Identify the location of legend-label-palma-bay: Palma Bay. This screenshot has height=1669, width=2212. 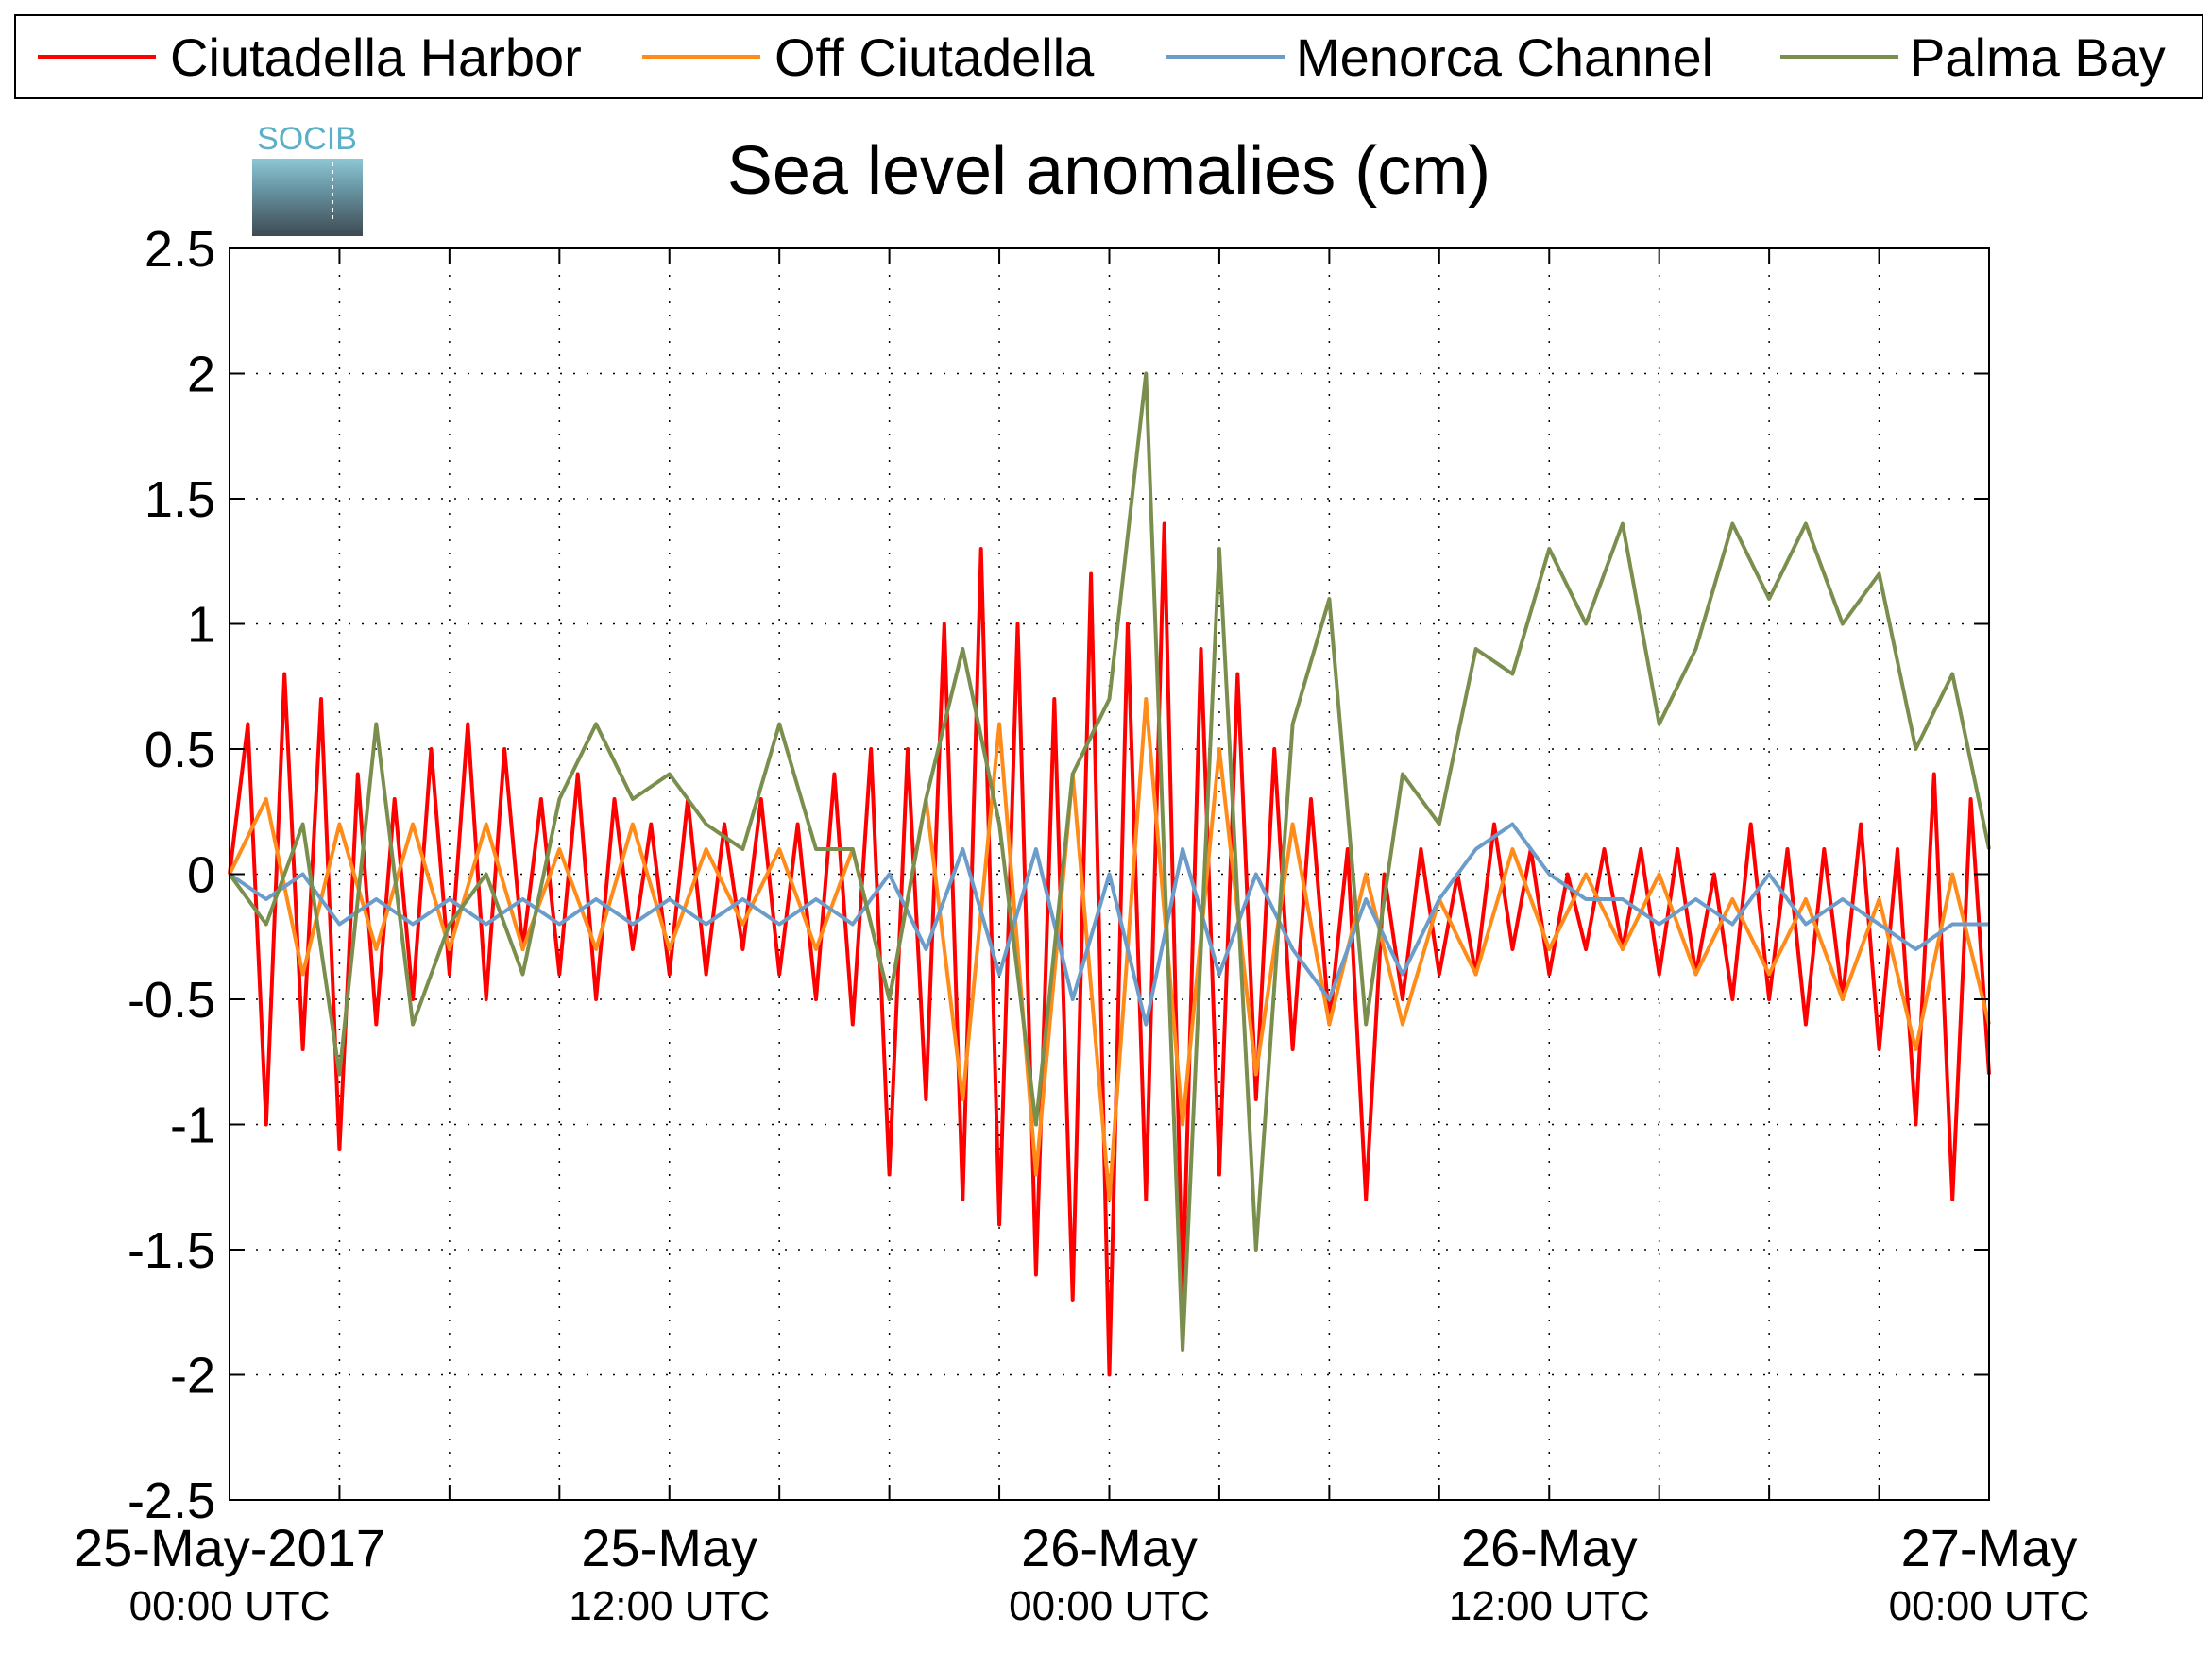
(2038, 57).